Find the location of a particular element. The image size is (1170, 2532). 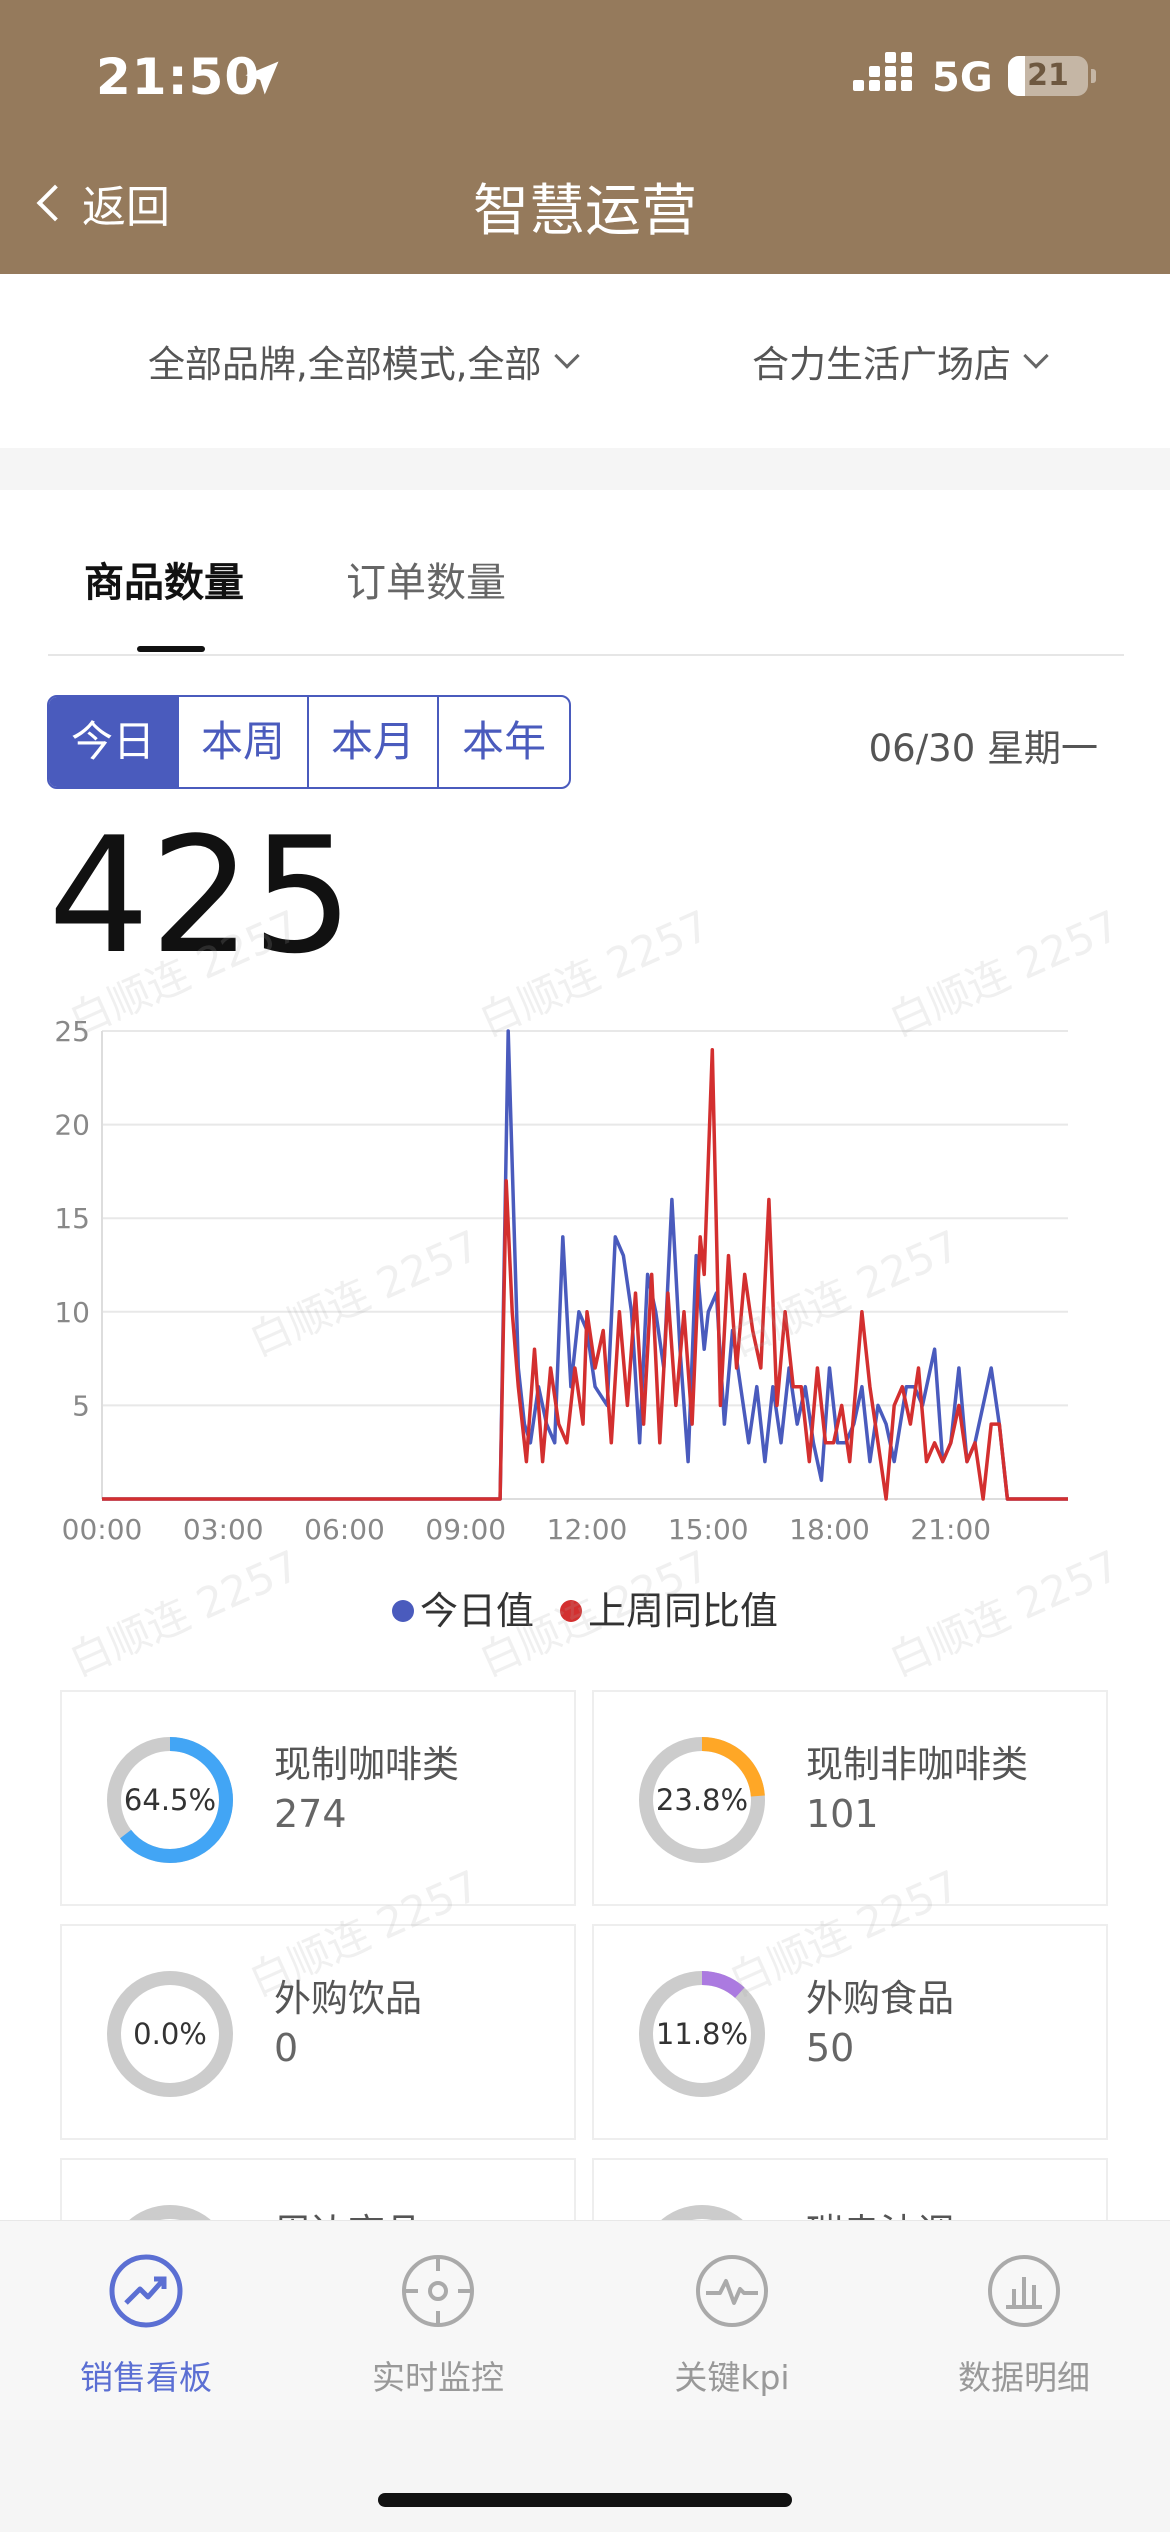

y-tick-label: 5 is located at coordinates (81, 1405).